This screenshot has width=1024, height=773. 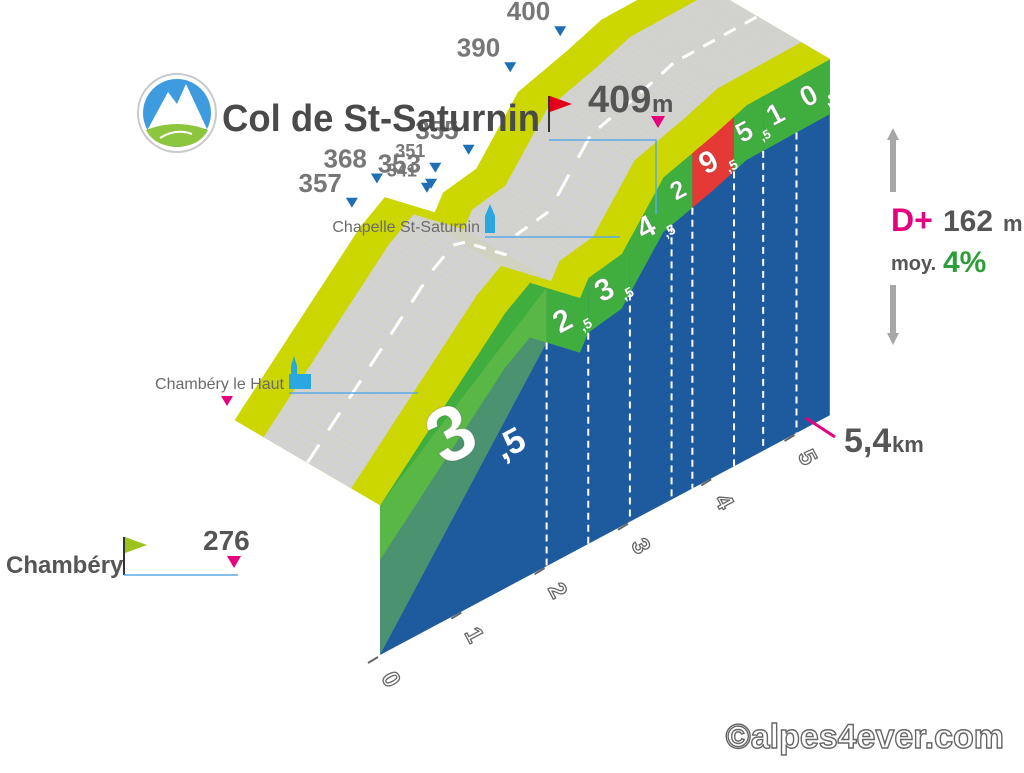 I want to click on elevation-gain-arrows, so click(x=893, y=236).